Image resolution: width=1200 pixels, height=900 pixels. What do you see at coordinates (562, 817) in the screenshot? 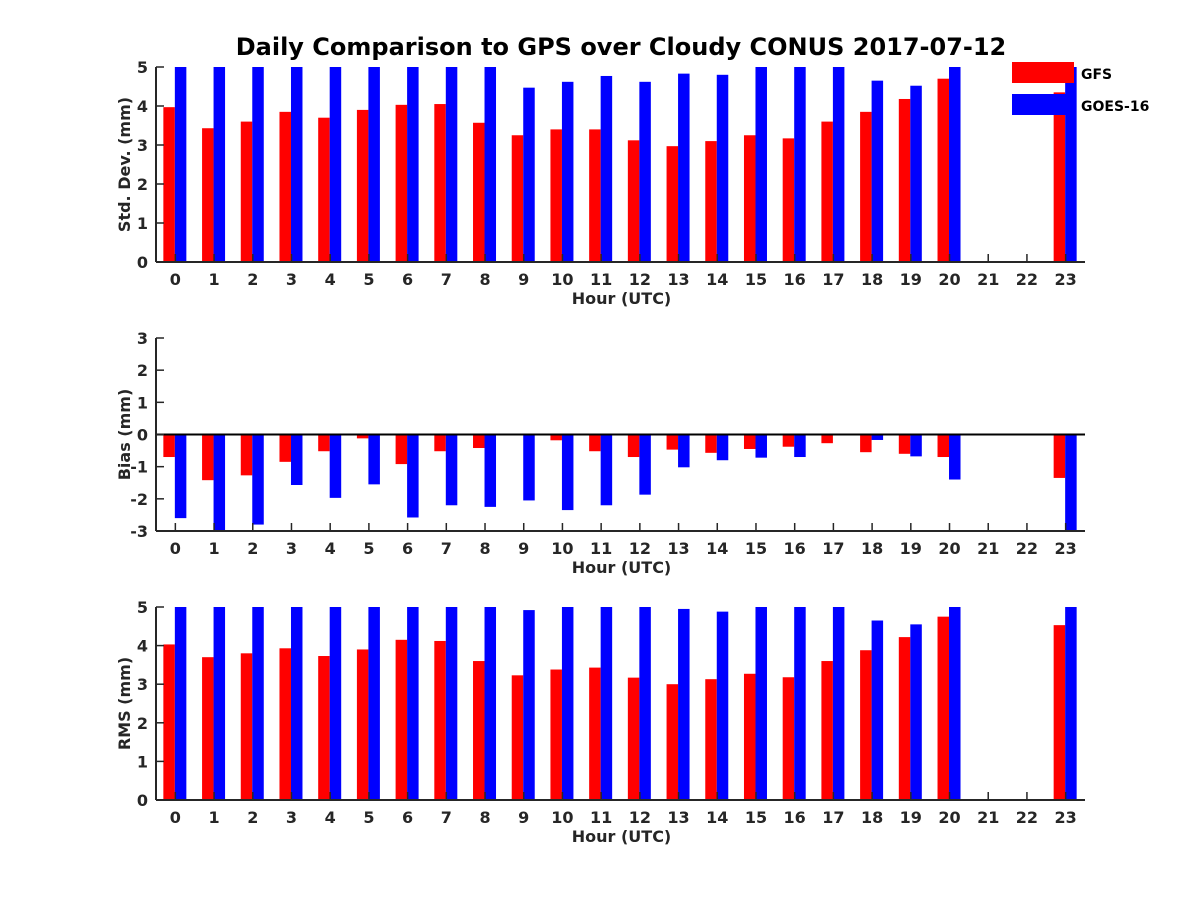
I see `x-tick-label: 10` at bounding box center [562, 817].